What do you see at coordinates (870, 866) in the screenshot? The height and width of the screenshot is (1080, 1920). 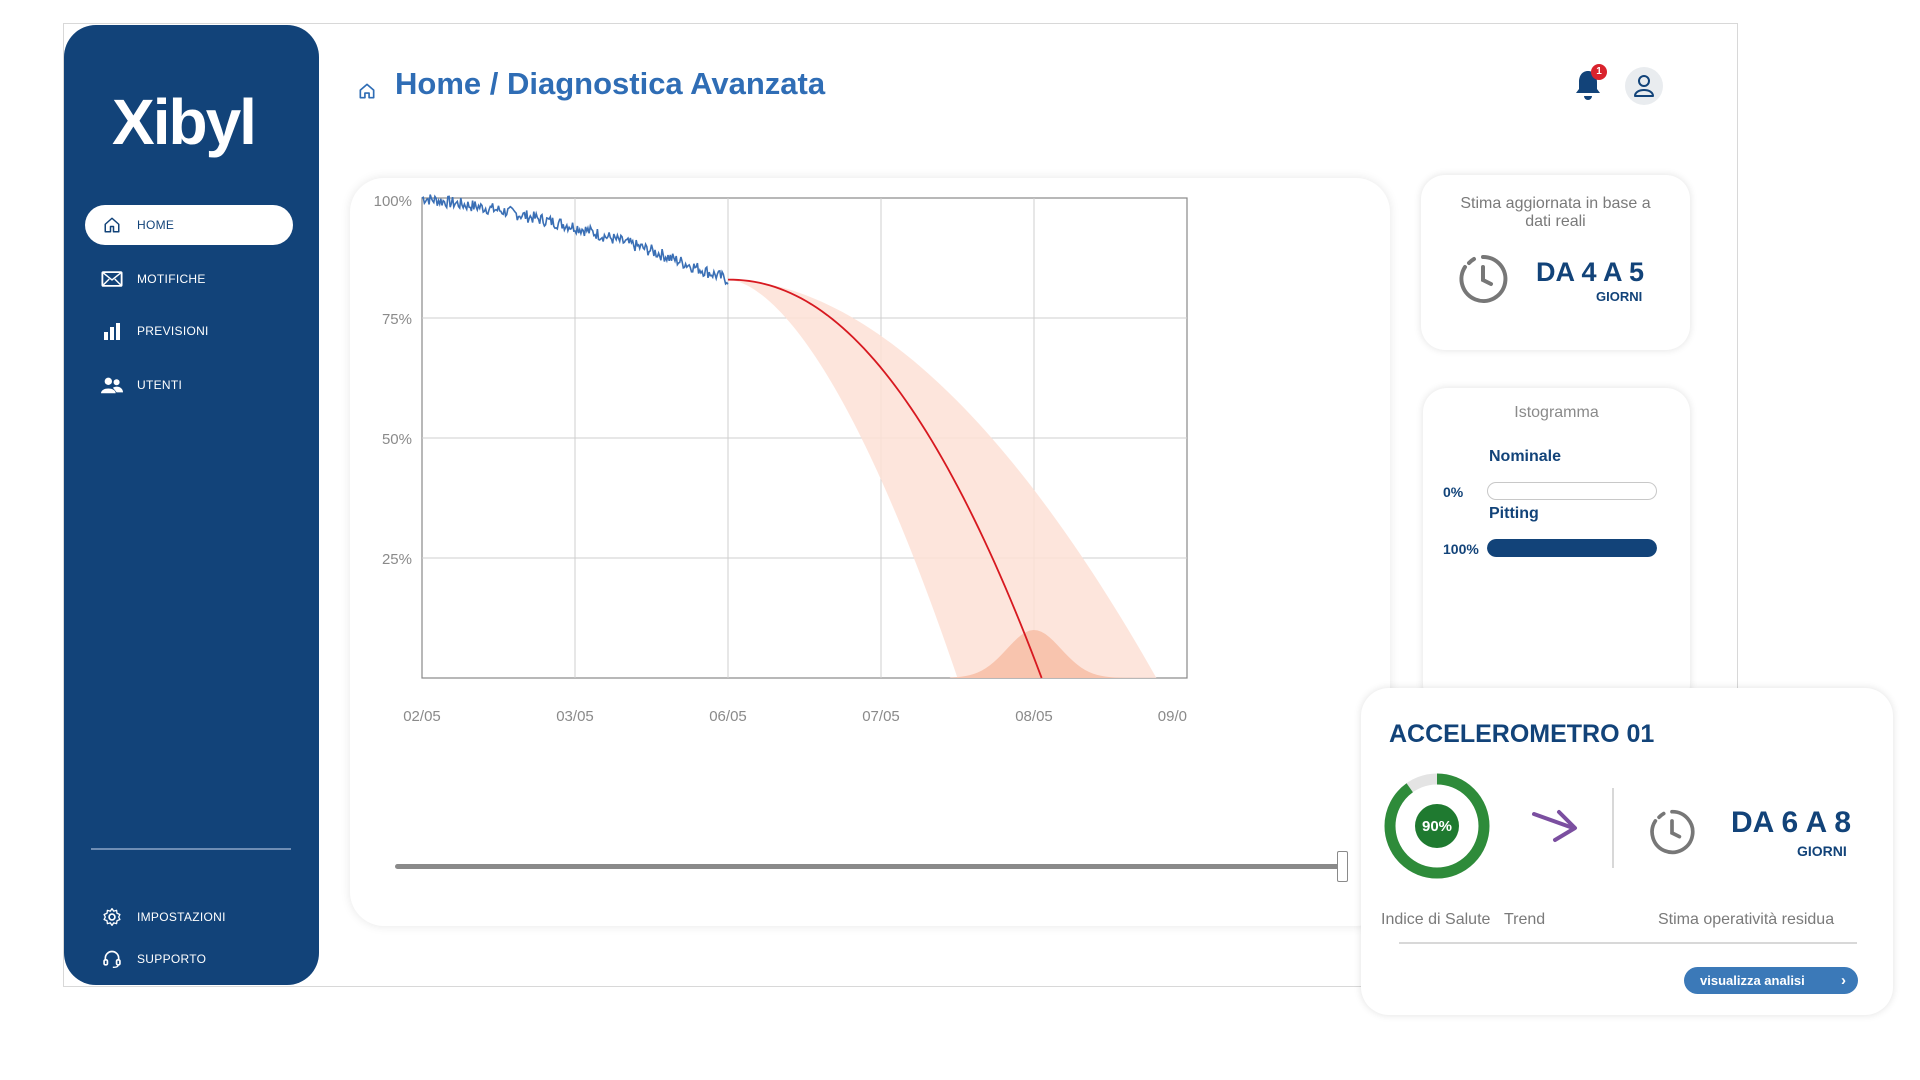 I see `time-slider-track` at bounding box center [870, 866].